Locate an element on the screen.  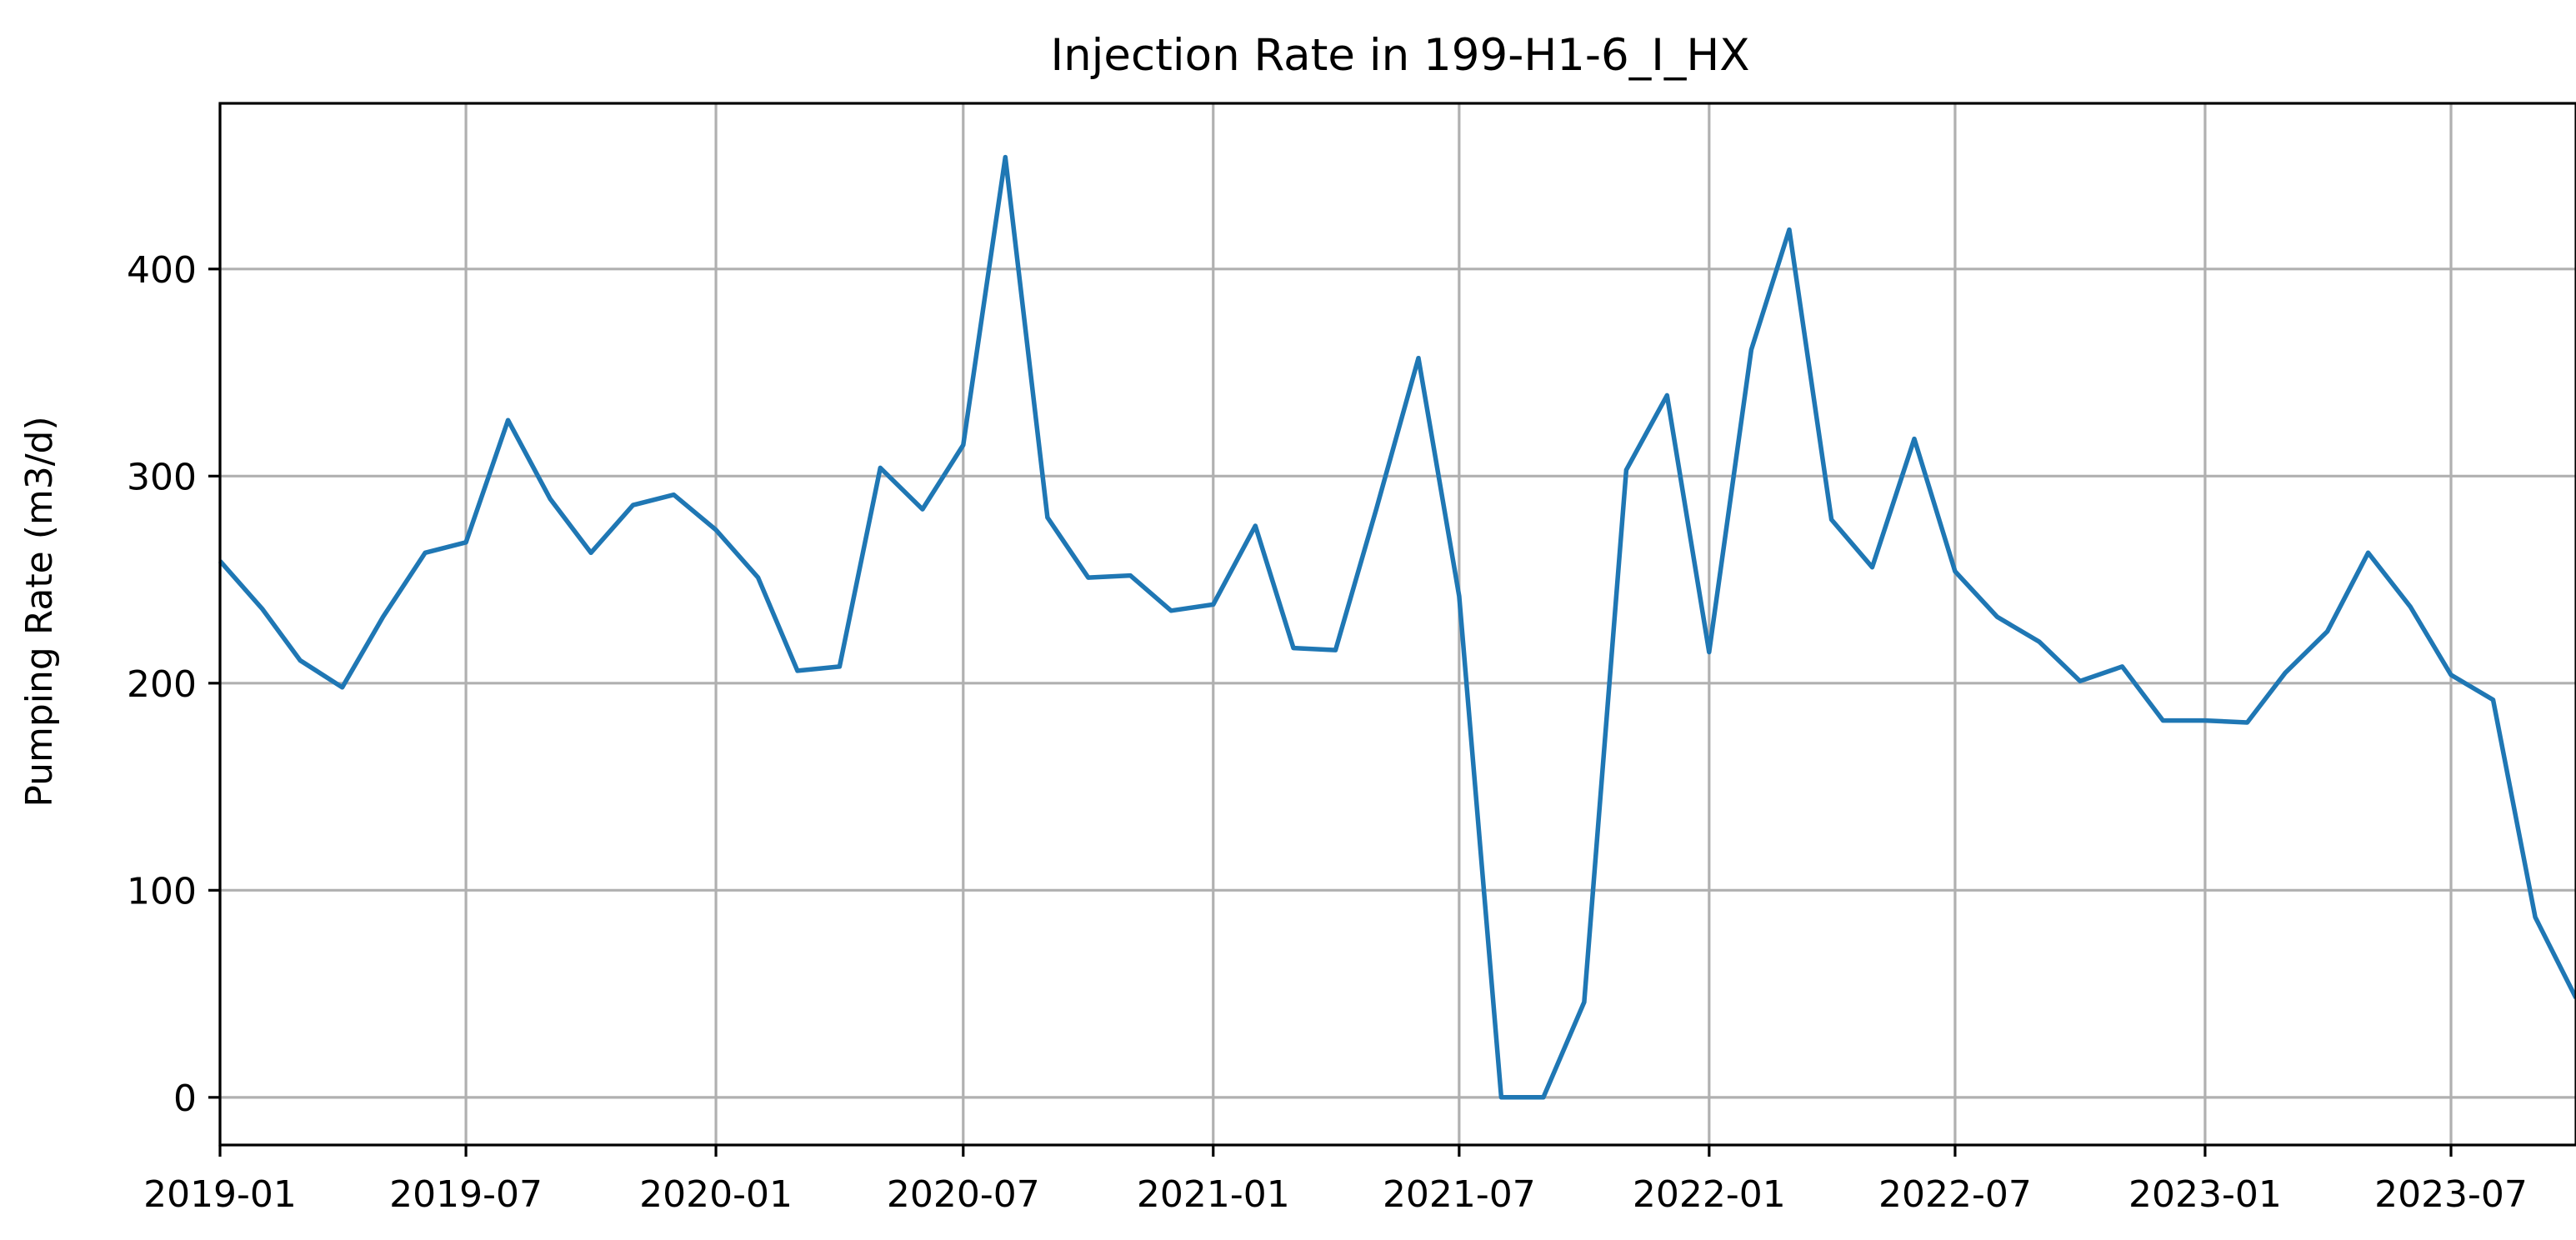
x-tick-label: 2020-01 is located at coordinates (716, 1194).